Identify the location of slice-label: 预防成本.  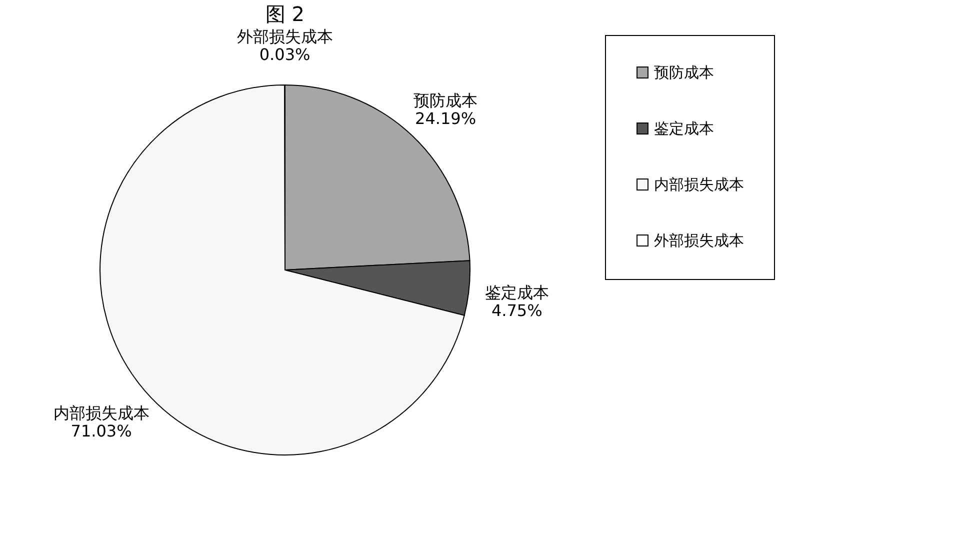
(446, 100).